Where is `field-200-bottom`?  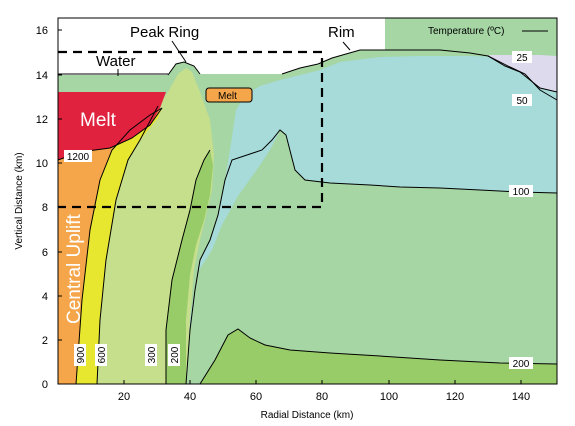 field-200-bottom is located at coordinates (378, 356).